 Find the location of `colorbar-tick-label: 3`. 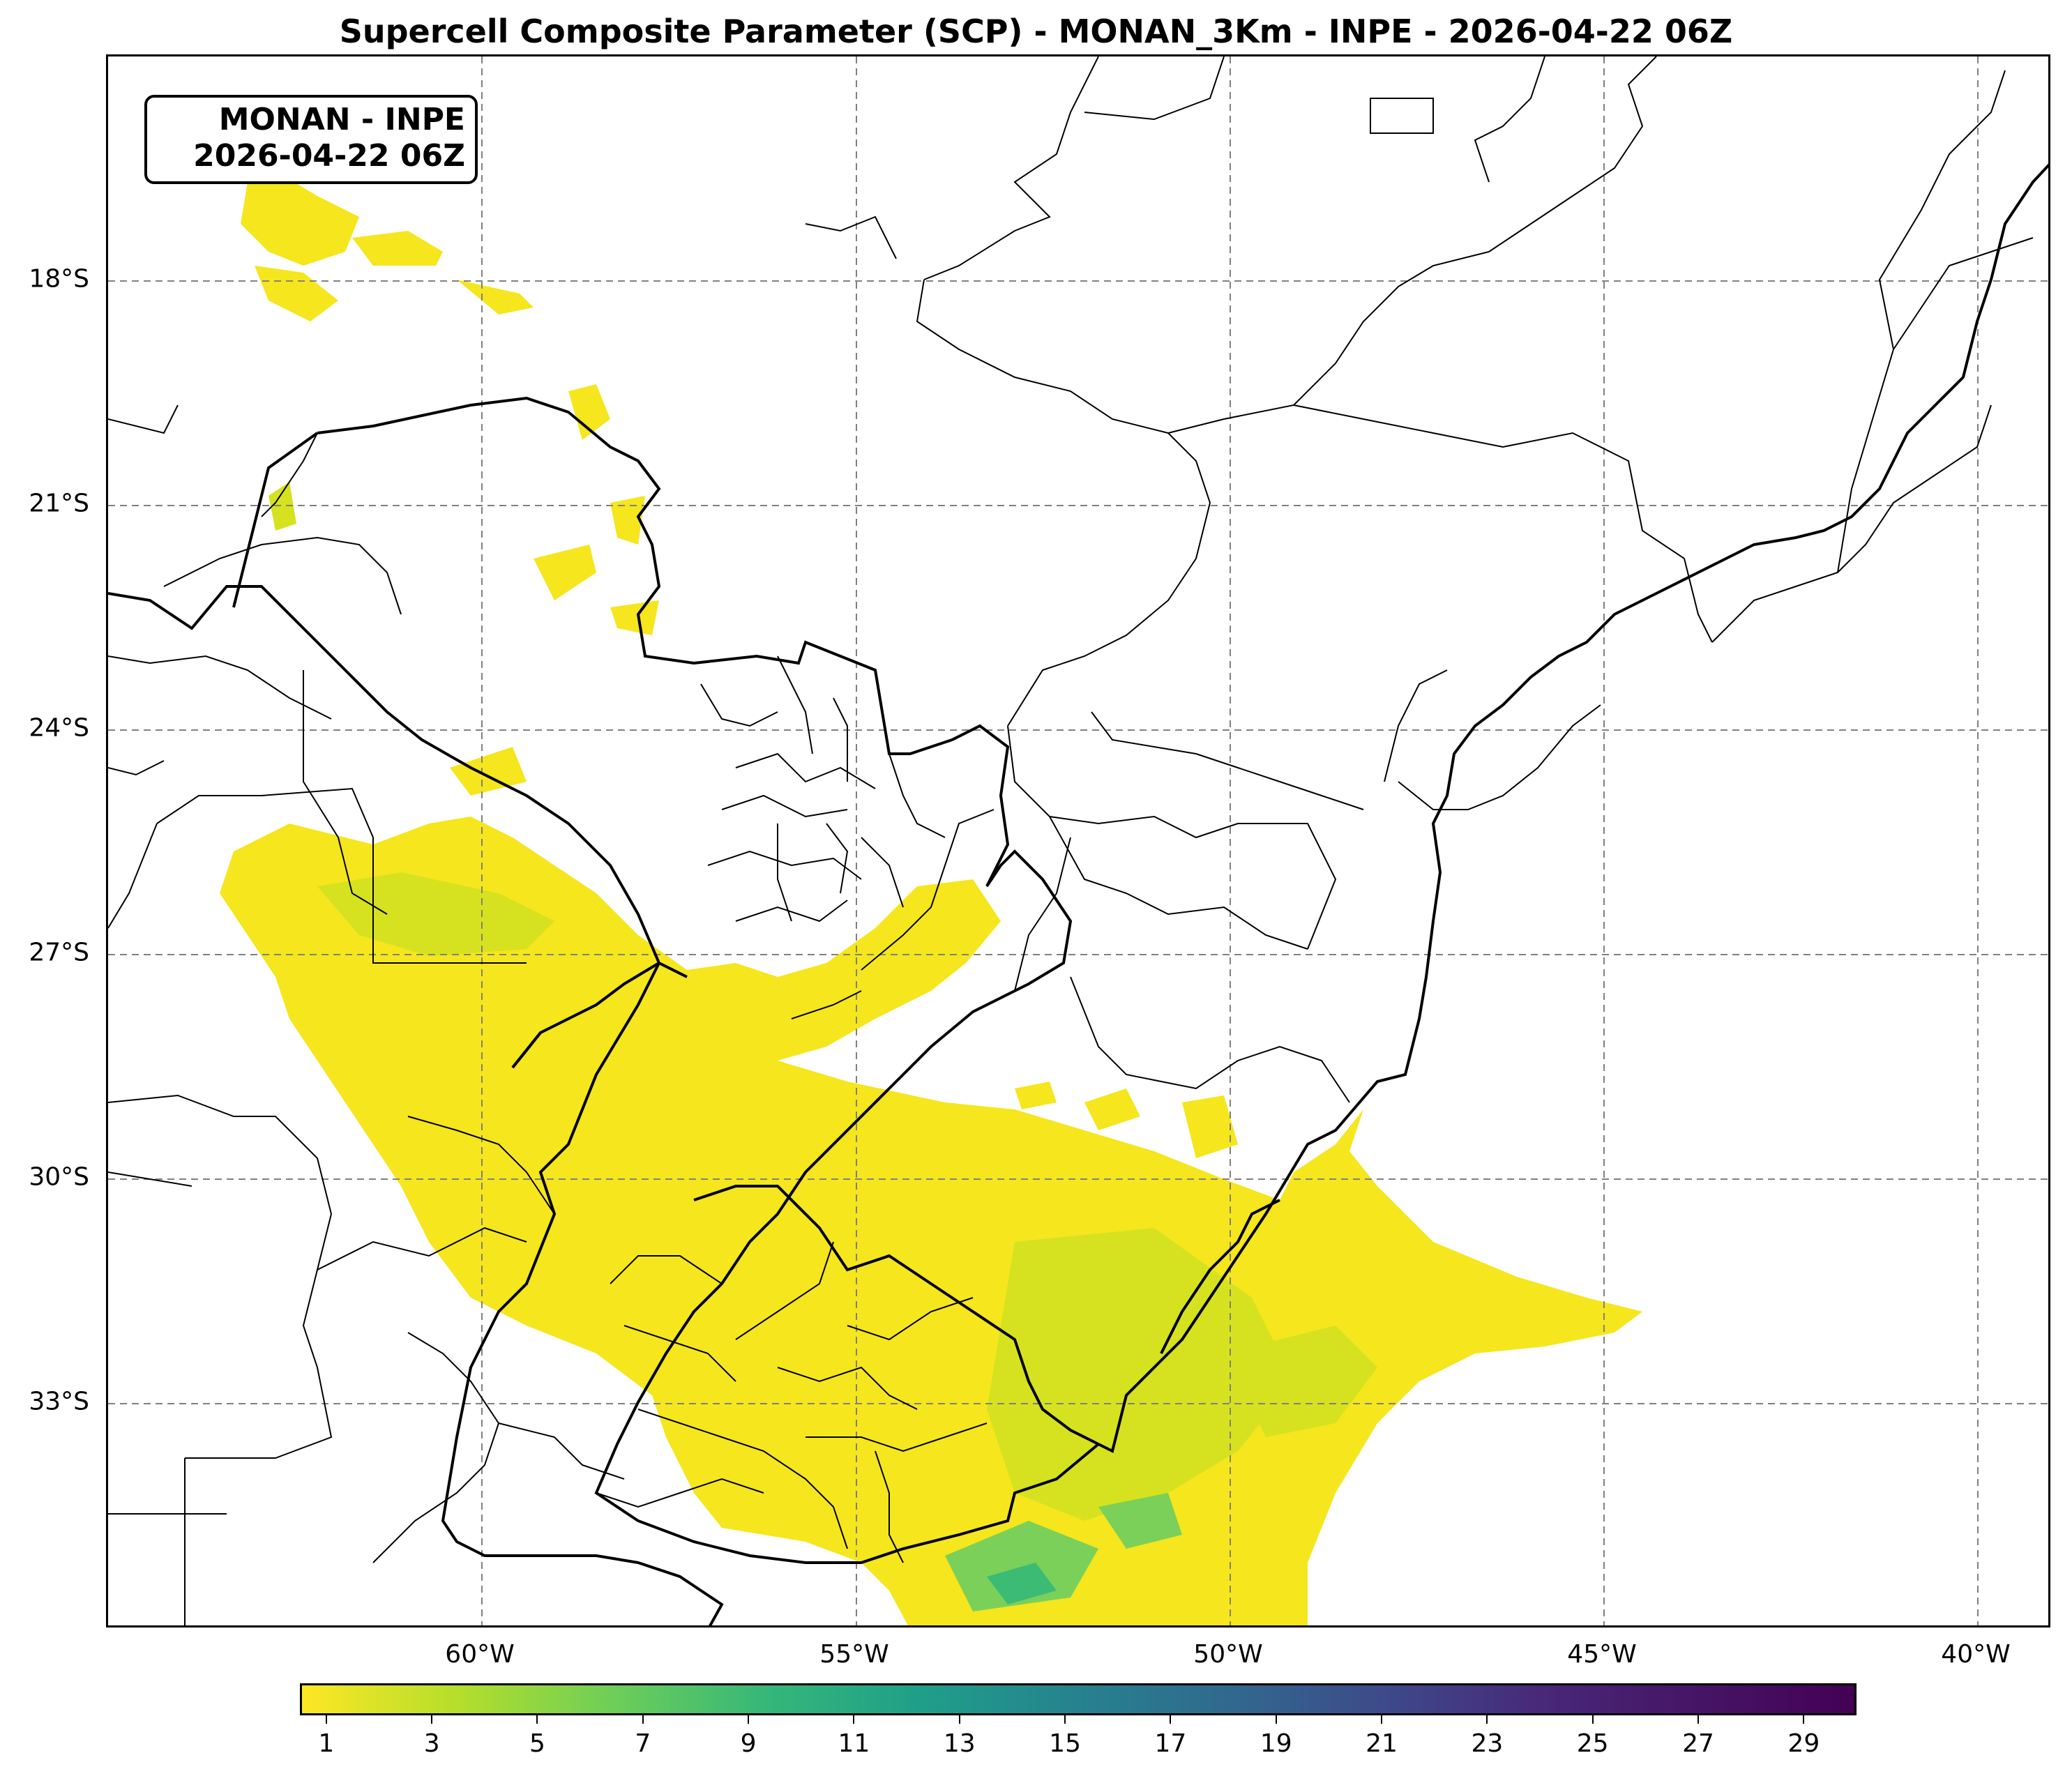

colorbar-tick-label: 3 is located at coordinates (431, 1743).